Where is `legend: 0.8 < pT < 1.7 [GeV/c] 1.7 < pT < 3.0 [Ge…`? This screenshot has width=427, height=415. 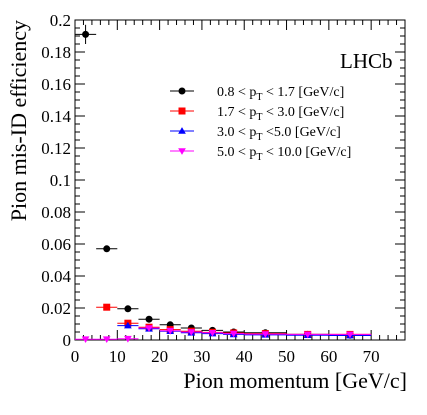
legend: 0.8 < pT < 1.7 [GeV/c] 1.7 < pT < 3.0 [Ge… is located at coordinates (260, 124).